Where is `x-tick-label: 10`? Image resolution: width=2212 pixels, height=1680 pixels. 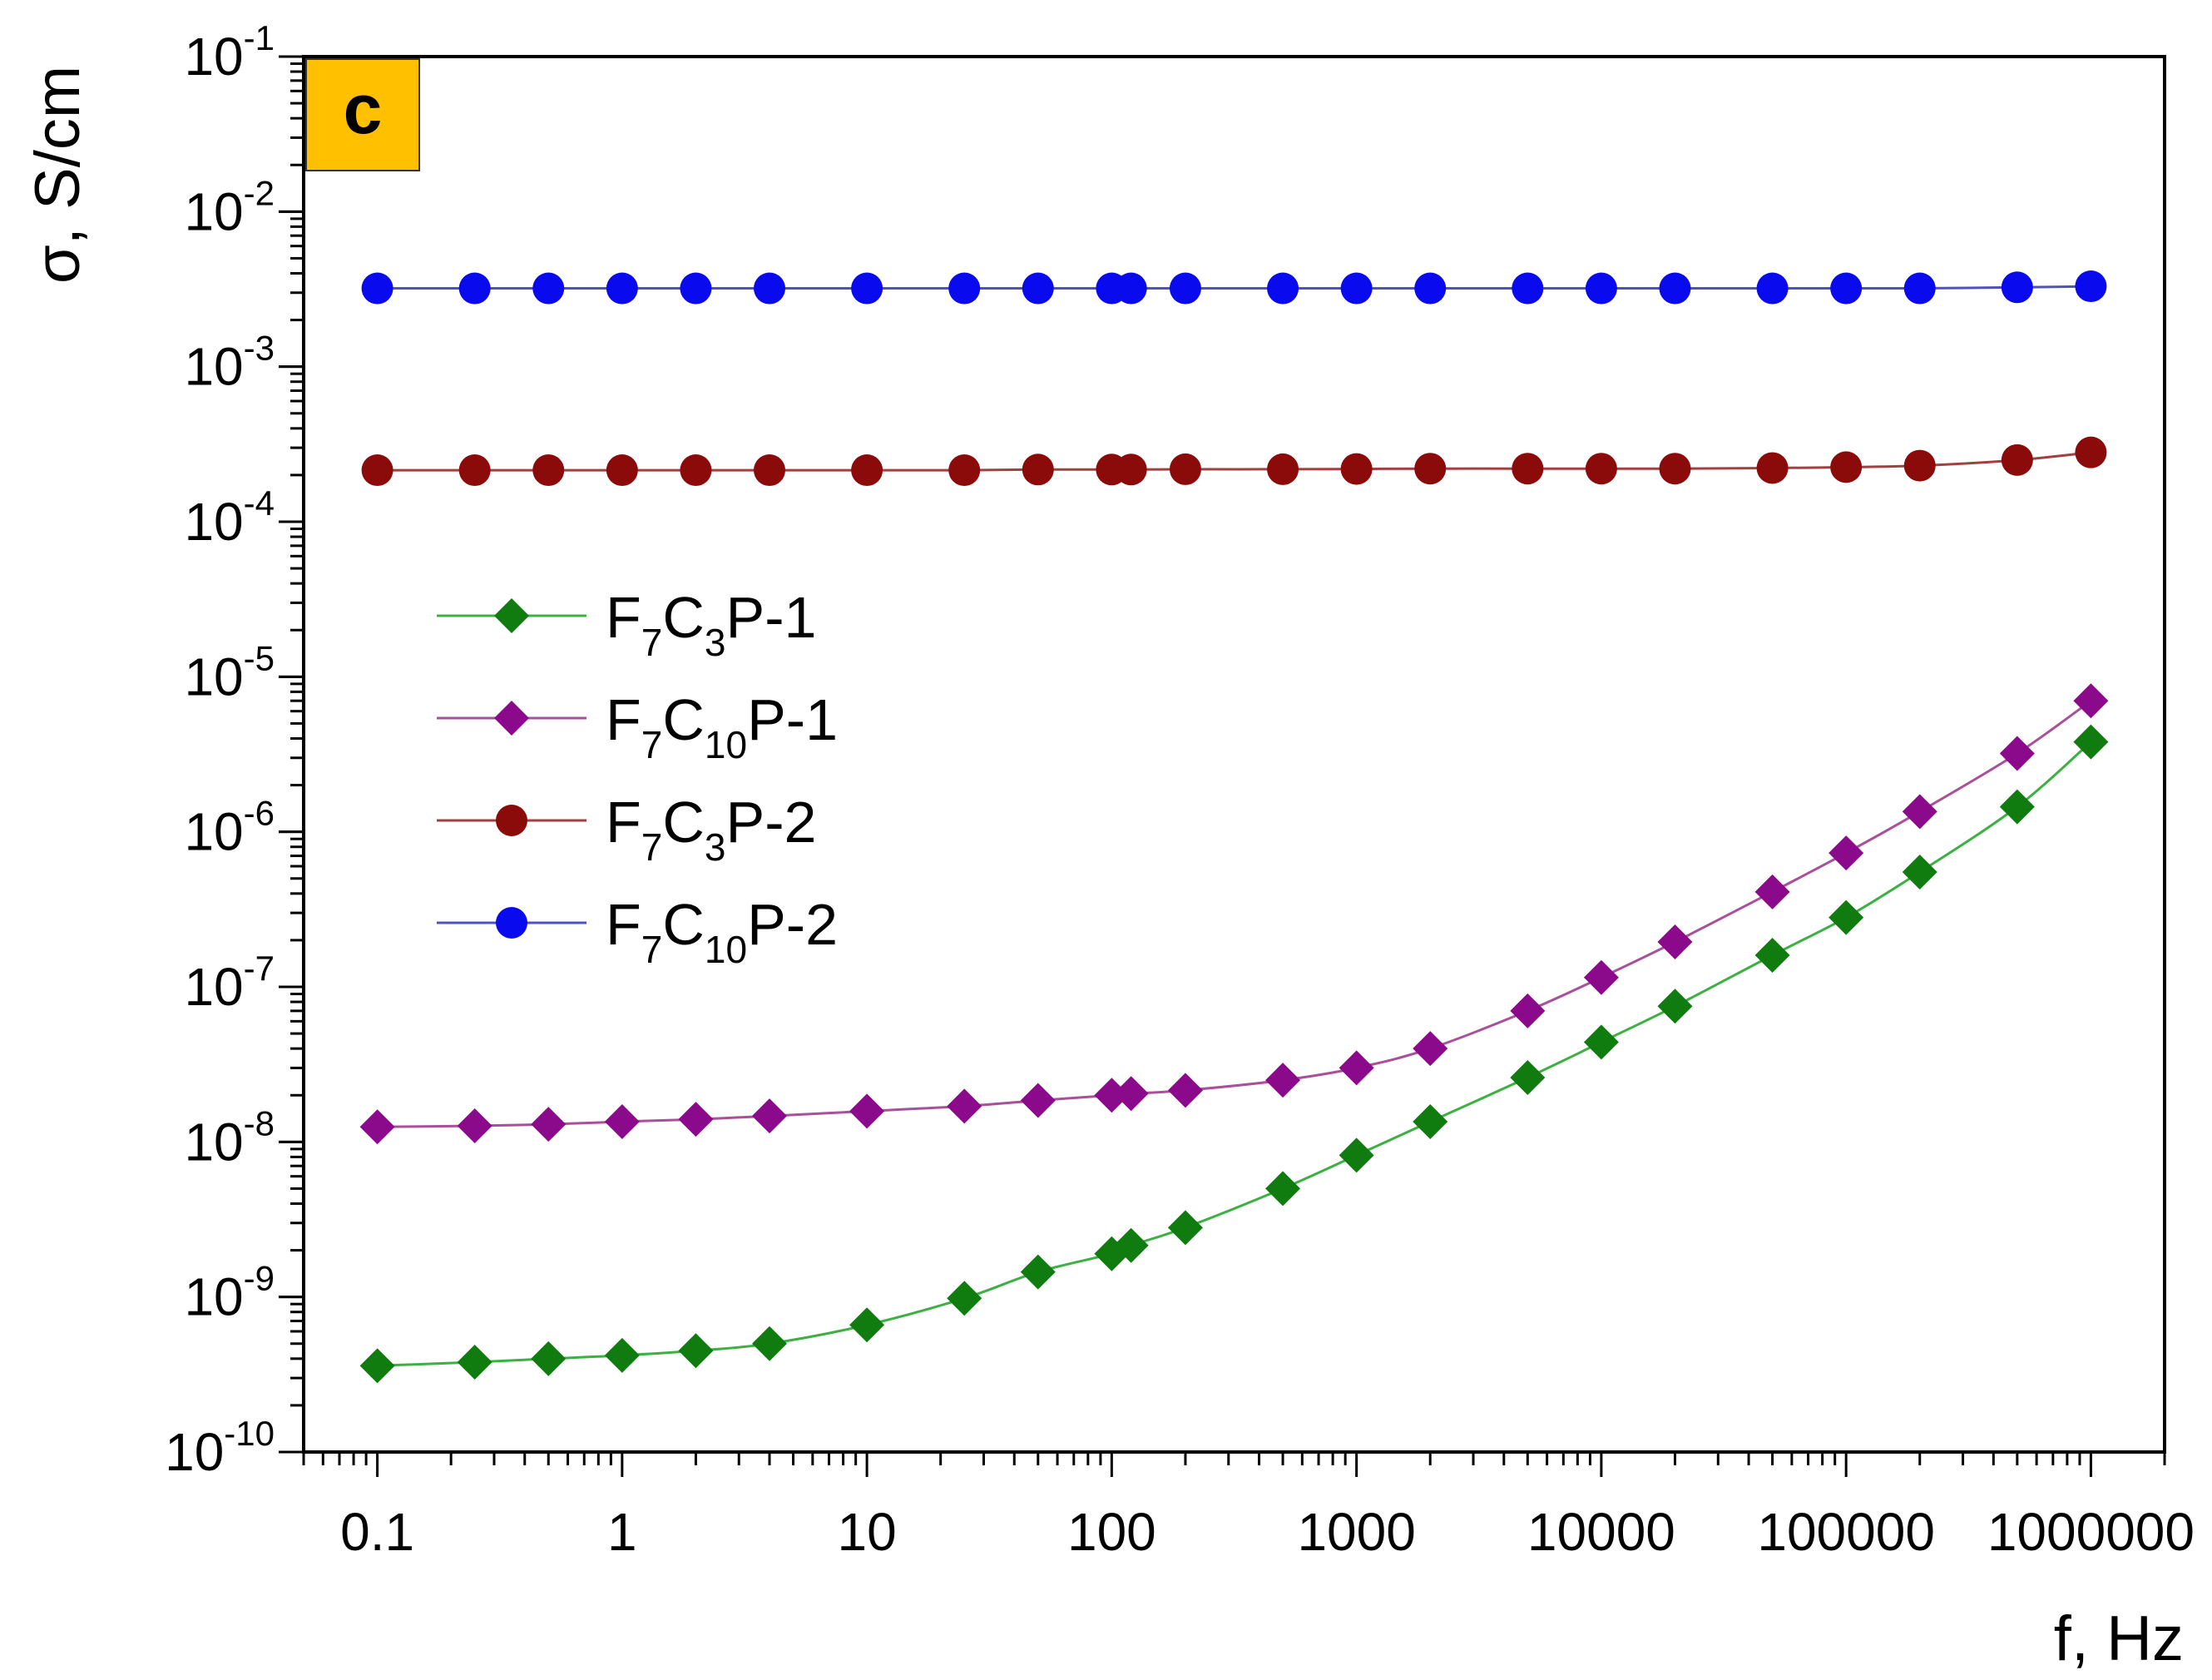
x-tick-label: 10 is located at coordinates (867, 1532).